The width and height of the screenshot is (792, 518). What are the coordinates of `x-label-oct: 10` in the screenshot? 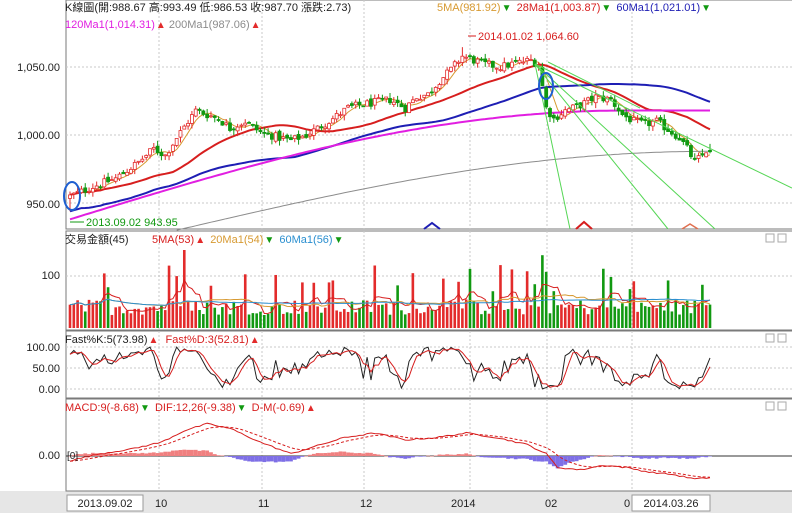 It's located at (161, 504).